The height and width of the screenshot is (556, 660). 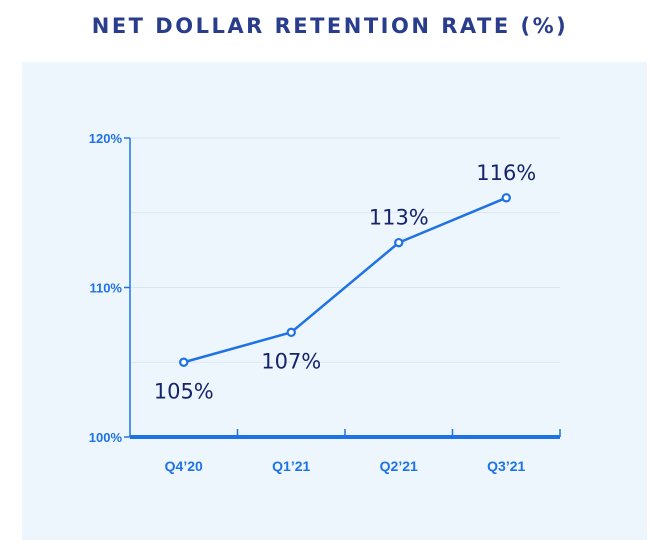 What do you see at coordinates (291, 466) in the screenshot?
I see `x-tick-label: Q1’21` at bounding box center [291, 466].